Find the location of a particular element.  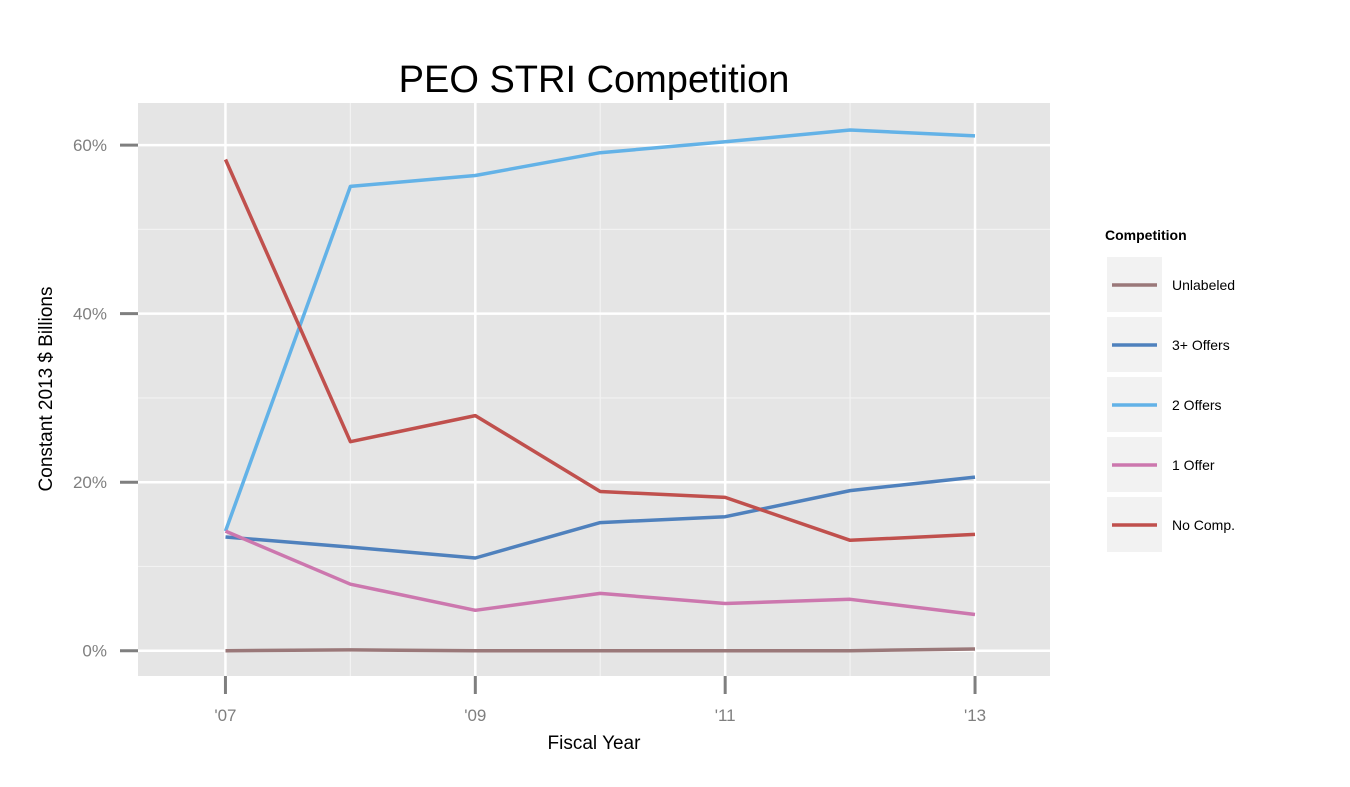

legend-item-no-comp: No Comp. is located at coordinates (1171, 524).